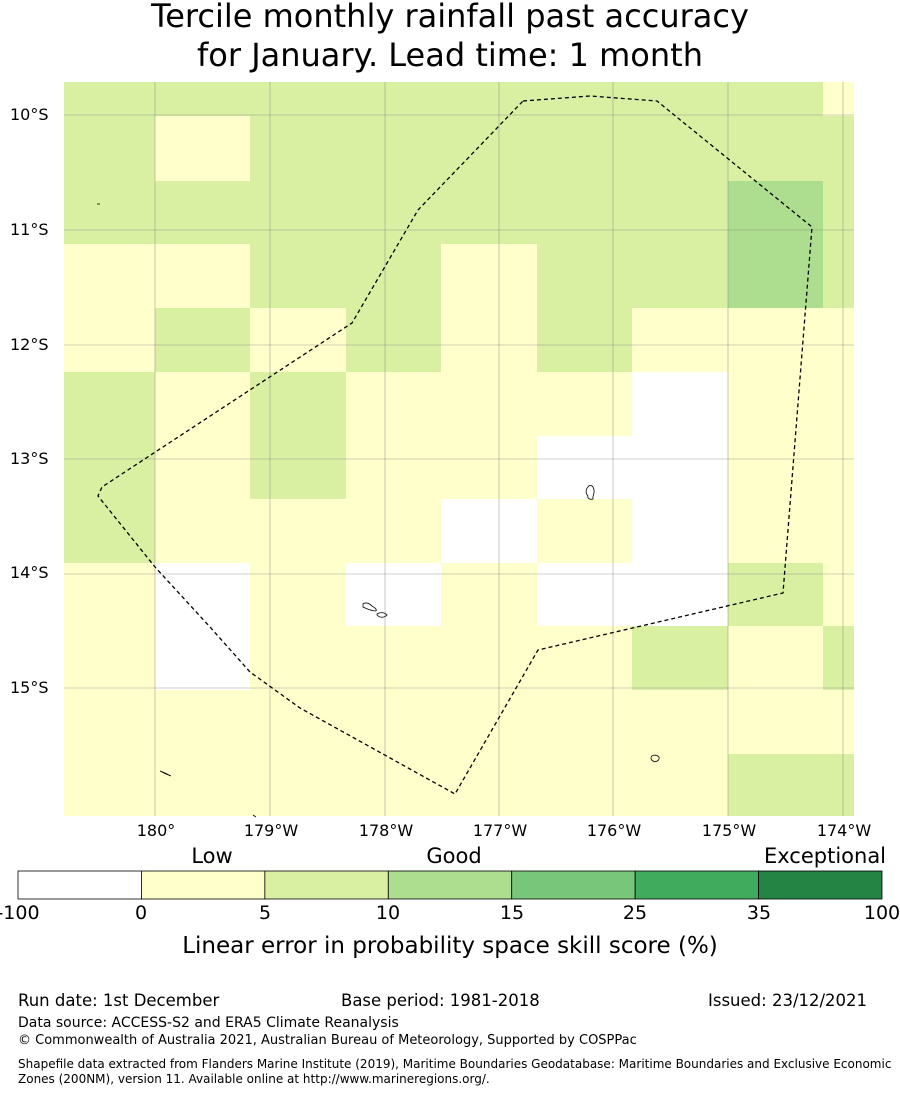  What do you see at coordinates (838, 148) in the screenshot?
I see `grid-cell-r1-c8` at bounding box center [838, 148].